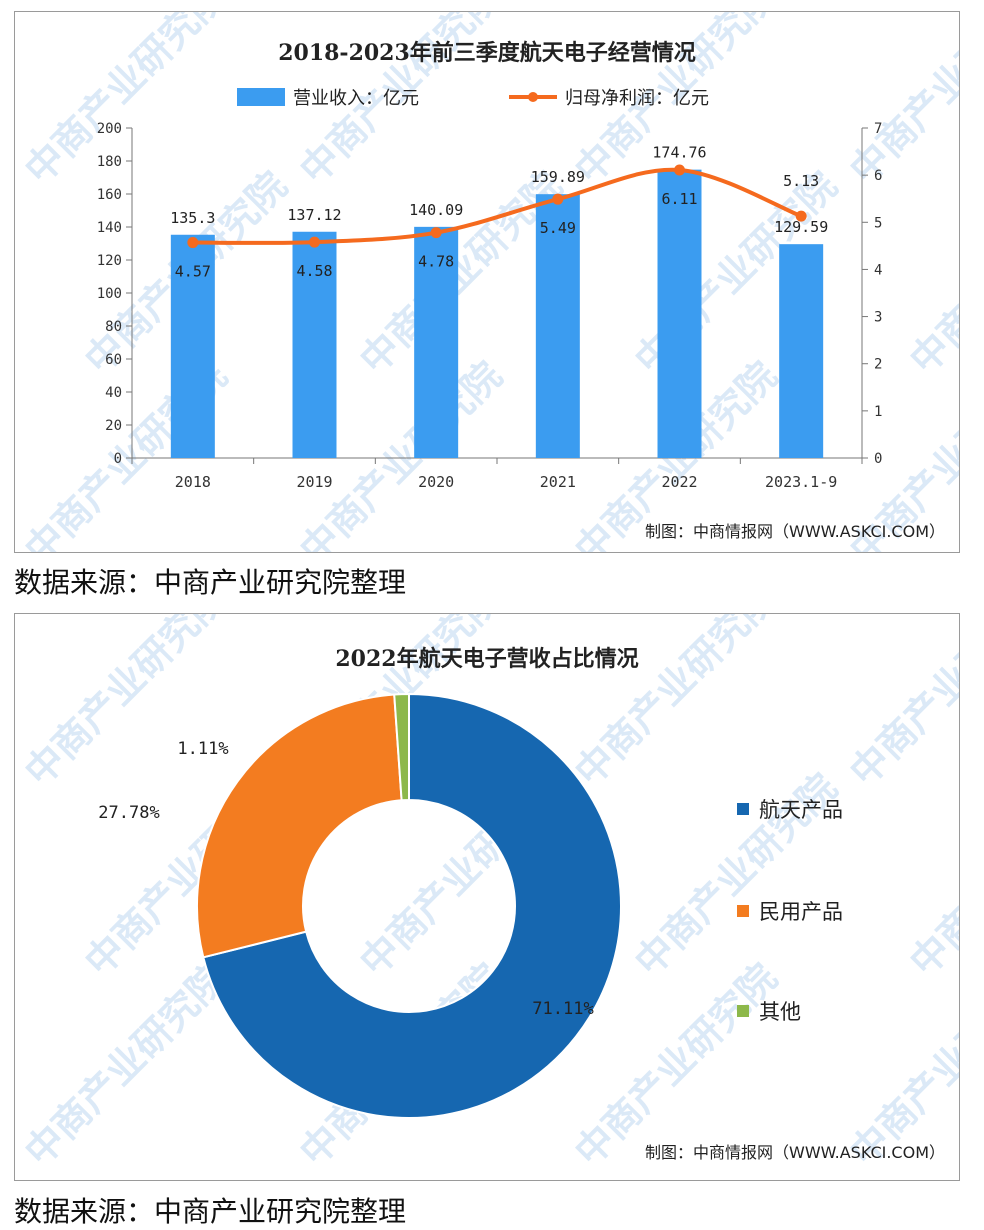 The height and width of the screenshot is (1230, 984). I want to click on right-tick-label: 4, so click(878, 270).